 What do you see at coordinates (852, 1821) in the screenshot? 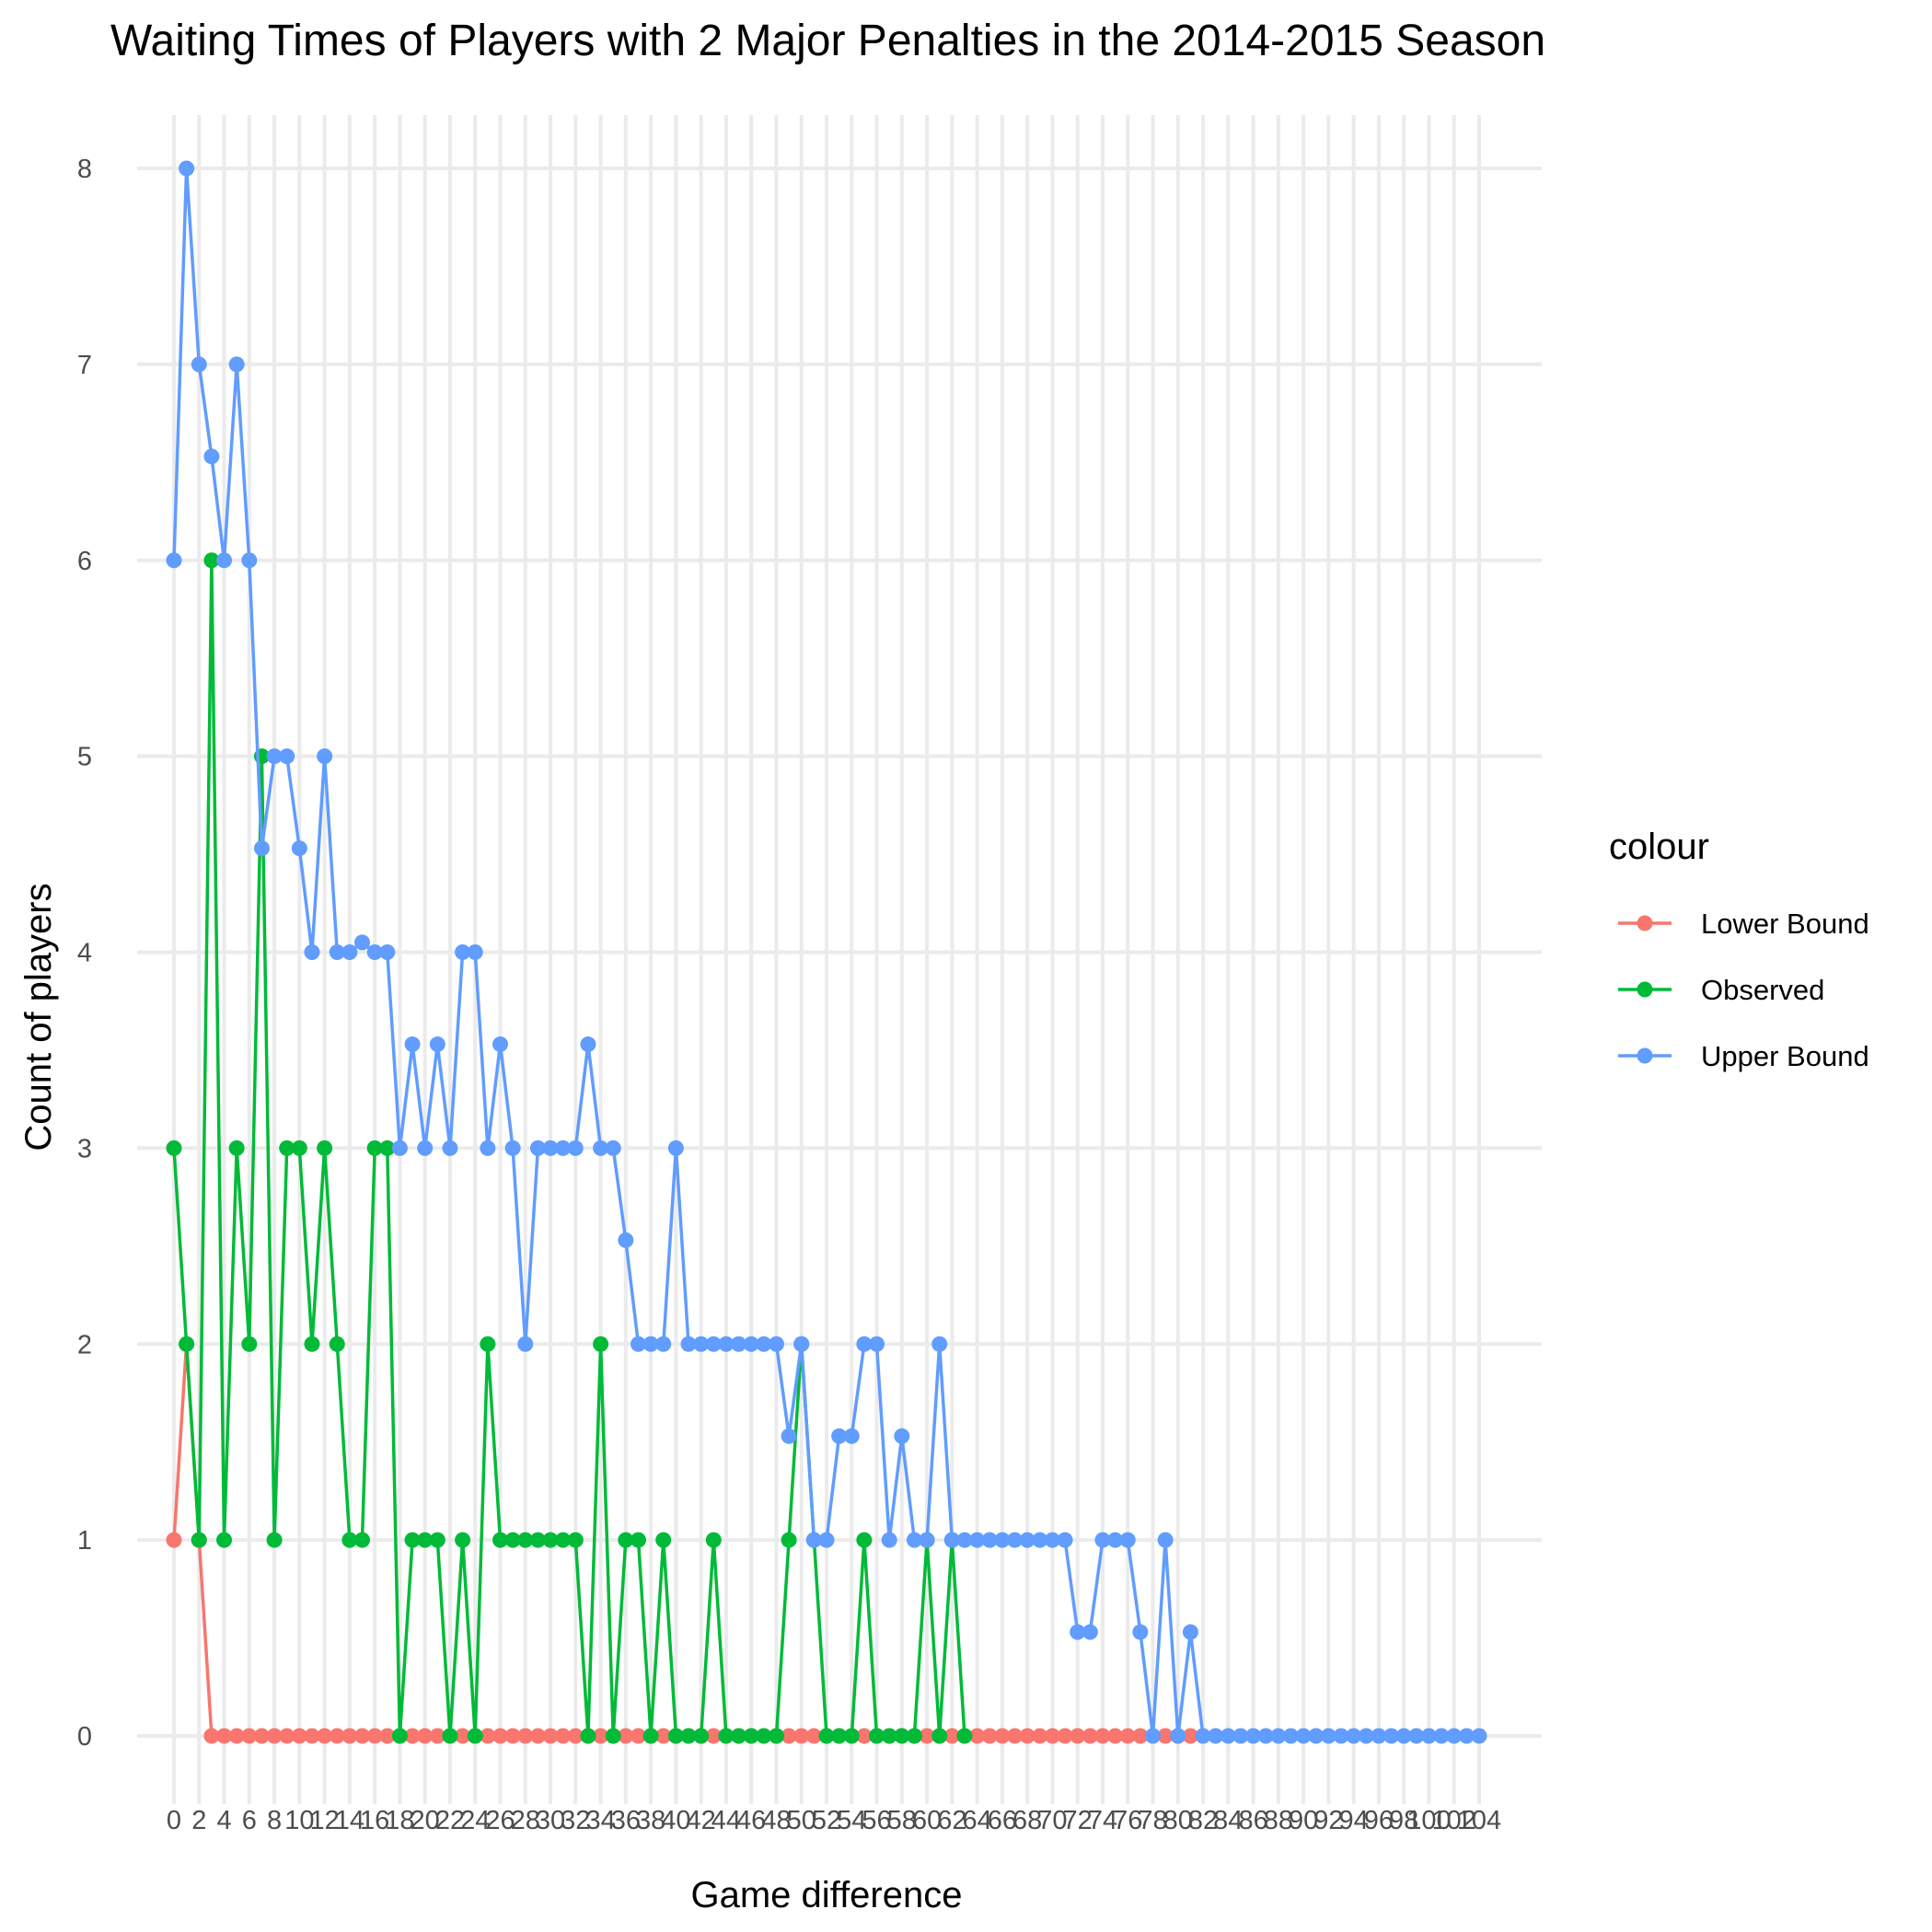
I see `x-tick-label: 54` at bounding box center [852, 1821].